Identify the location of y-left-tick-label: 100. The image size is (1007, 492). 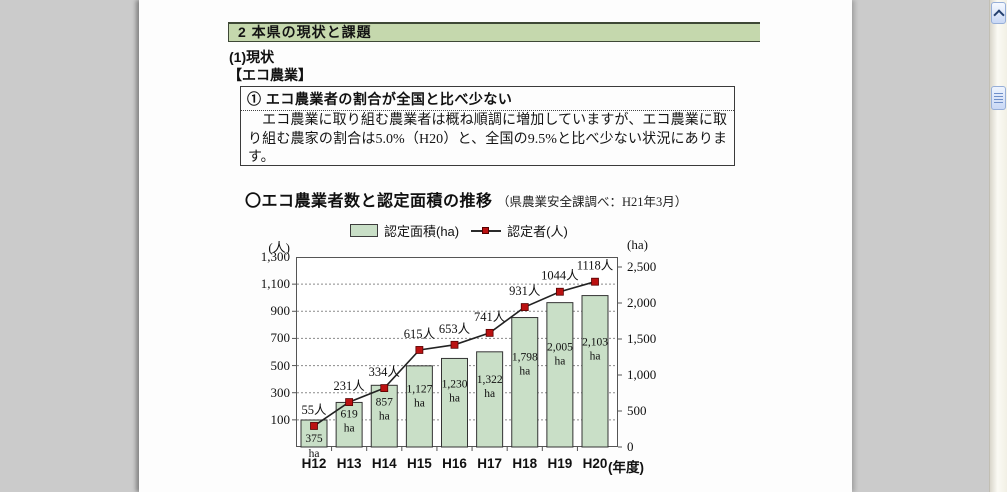
(280, 419).